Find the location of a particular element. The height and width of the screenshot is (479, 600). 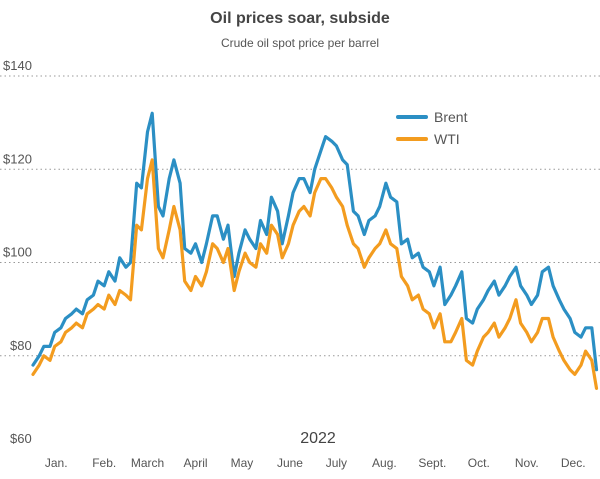

y-tick-label: $60 is located at coordinates (21, 438).